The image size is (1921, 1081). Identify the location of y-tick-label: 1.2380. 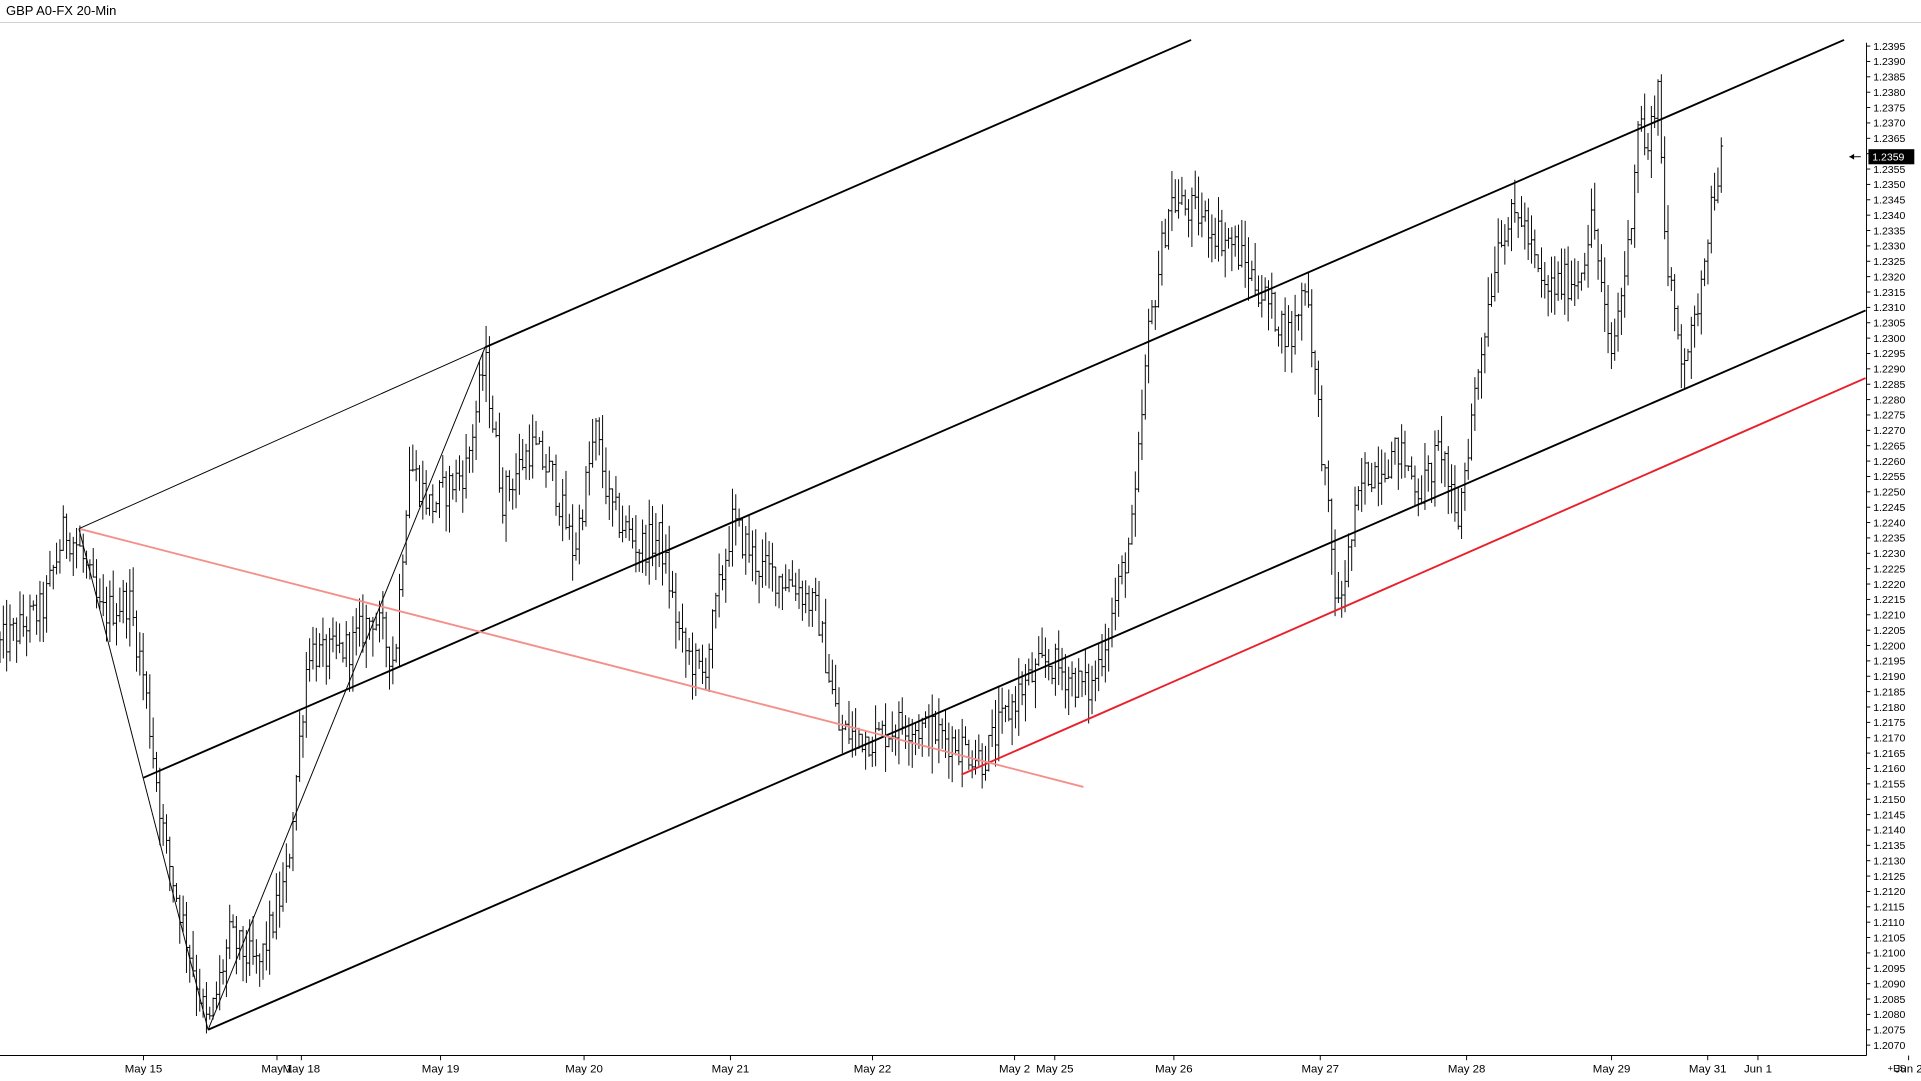
(1889, 93).